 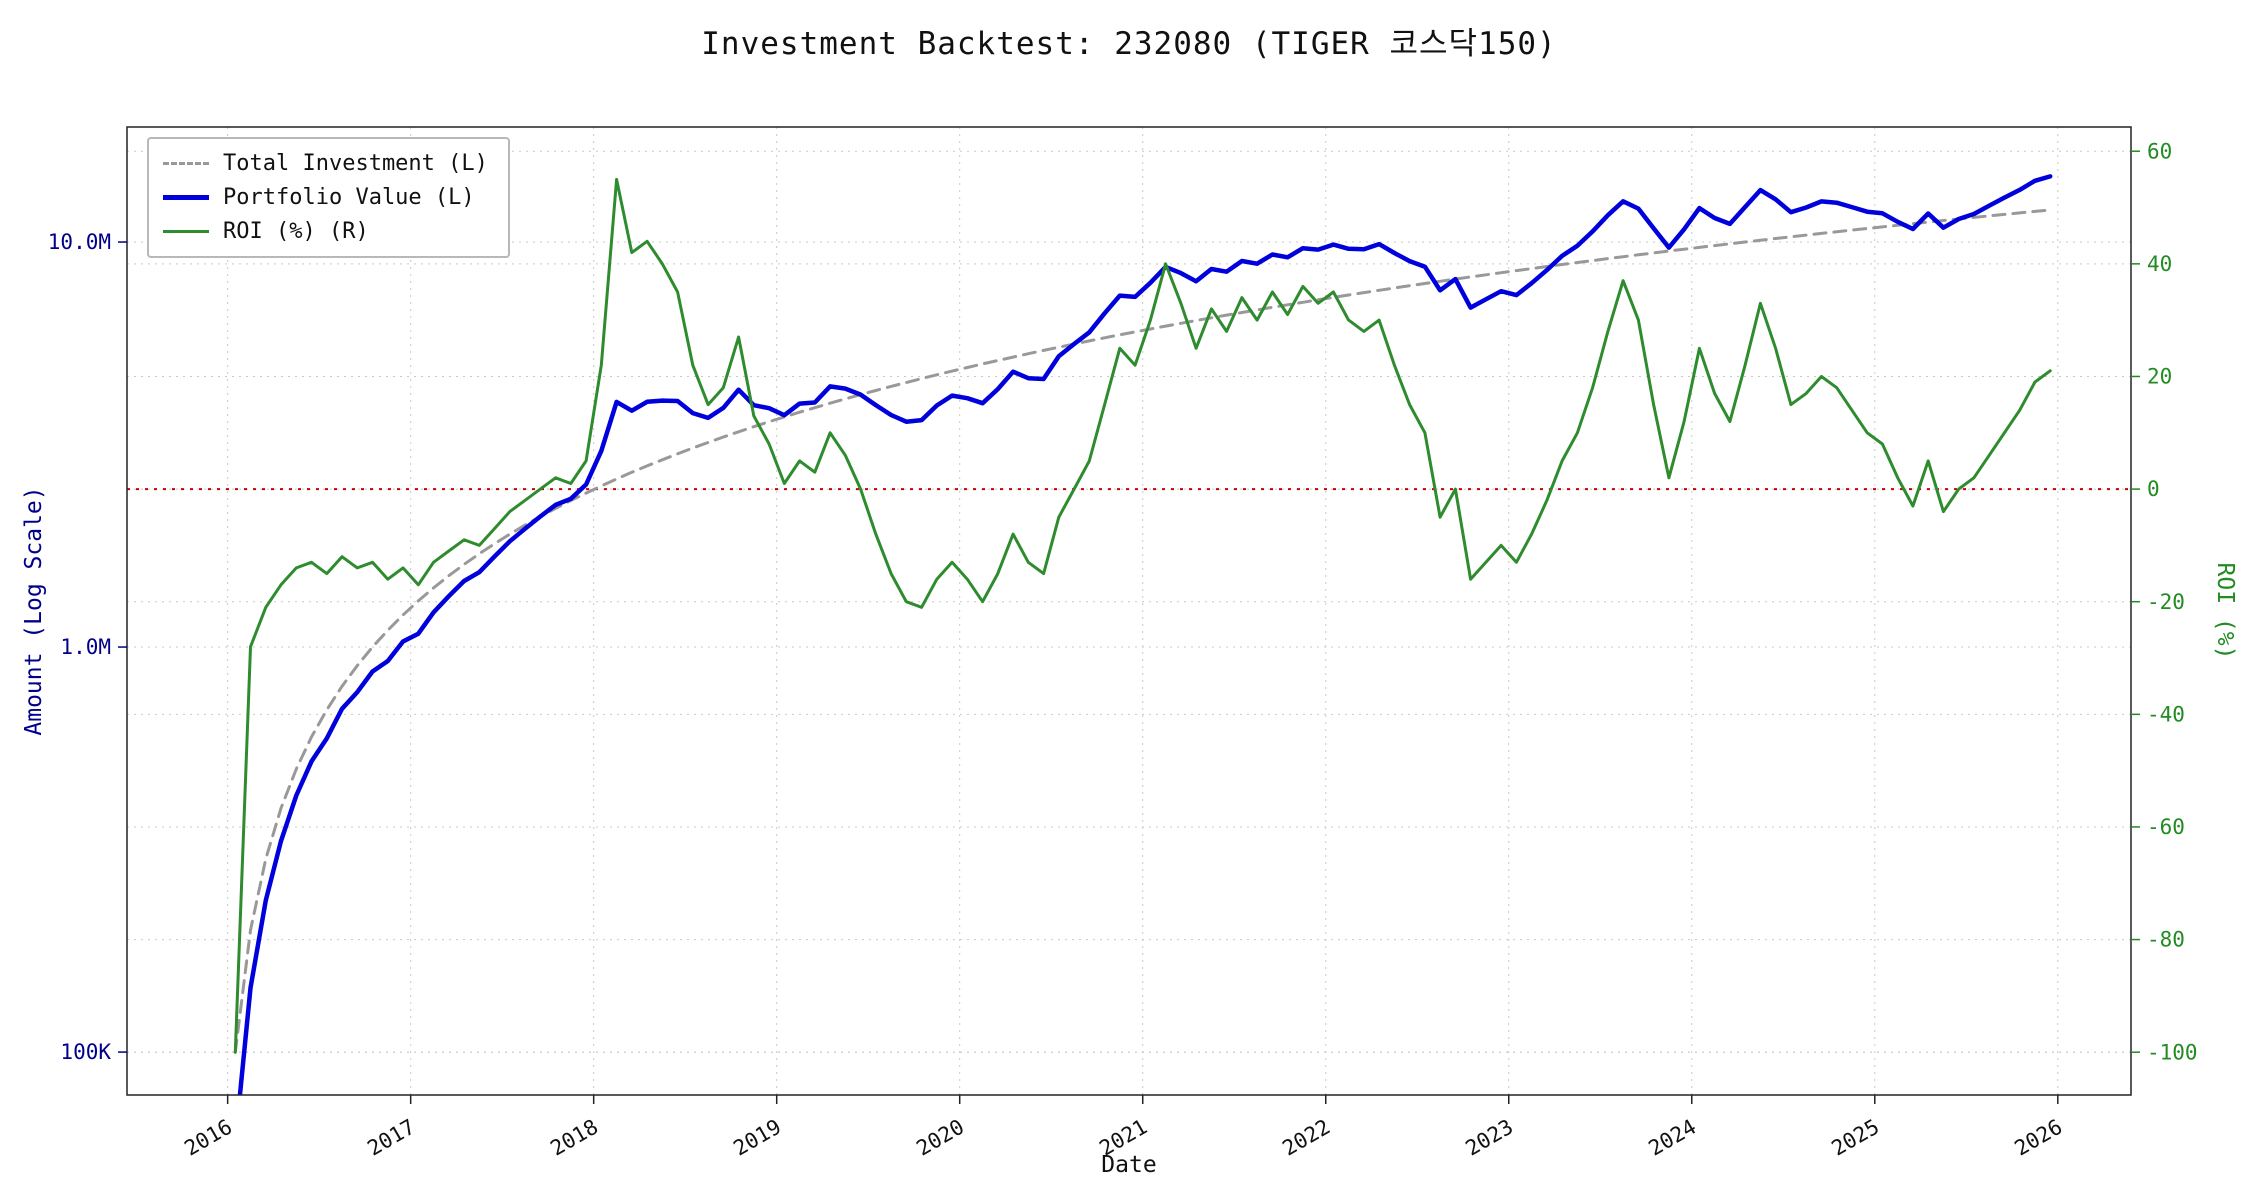 What do you see at coordinates (349, 197) in the screenshot?
I see `legend-label-portfolio-value: Portfolio Value (L)` at bounding box center [349, 197].